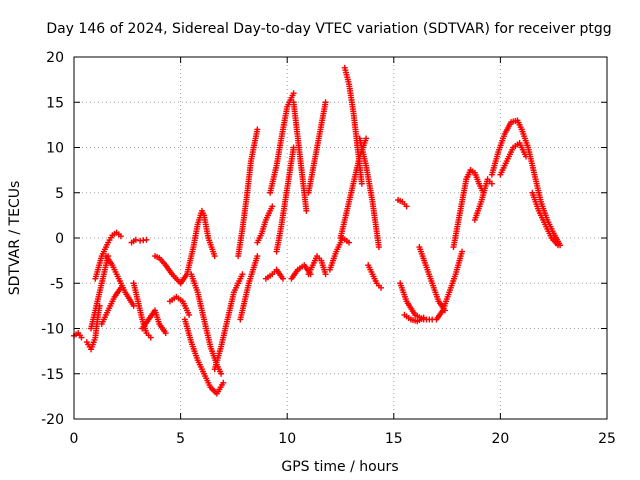 The image size is (640, 480). What do you see at coordinates (74, 439) in the screenshot?
I see `x-tick-label: 0` at bounding box center [74, 439].